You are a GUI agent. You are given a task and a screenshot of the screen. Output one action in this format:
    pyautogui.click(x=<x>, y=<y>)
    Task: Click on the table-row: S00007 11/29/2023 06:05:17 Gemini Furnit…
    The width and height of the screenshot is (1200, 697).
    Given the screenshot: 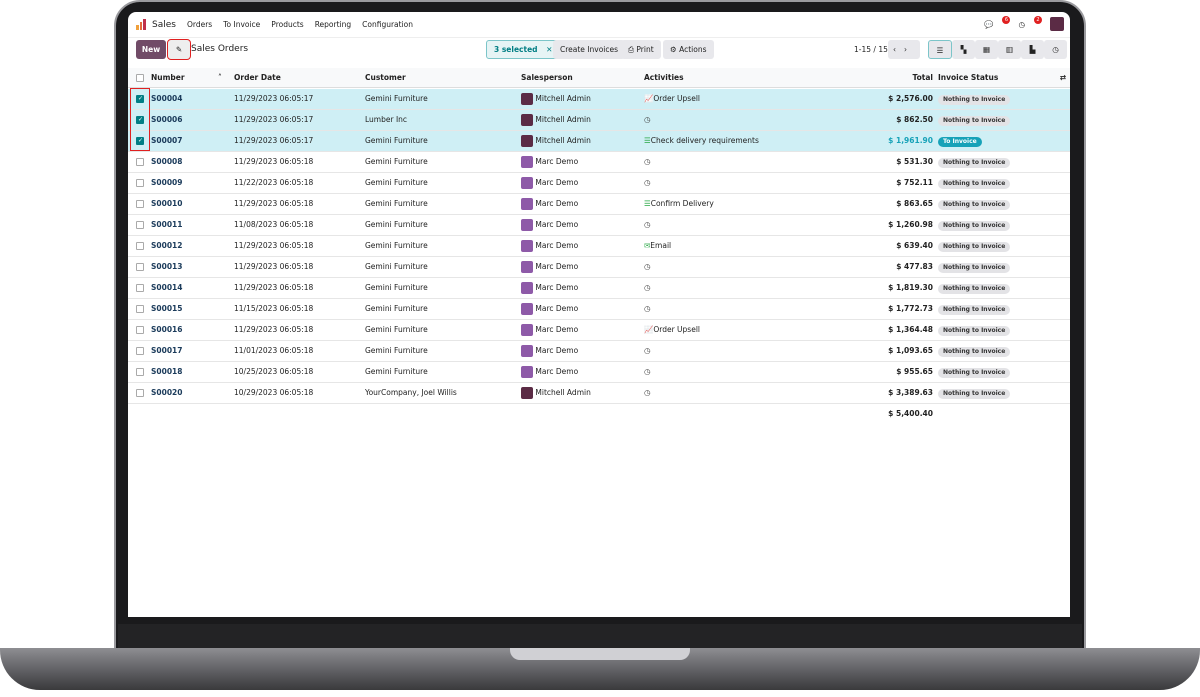 What is the action you would take?
    pyautogui.click(x=599, y=141)
    